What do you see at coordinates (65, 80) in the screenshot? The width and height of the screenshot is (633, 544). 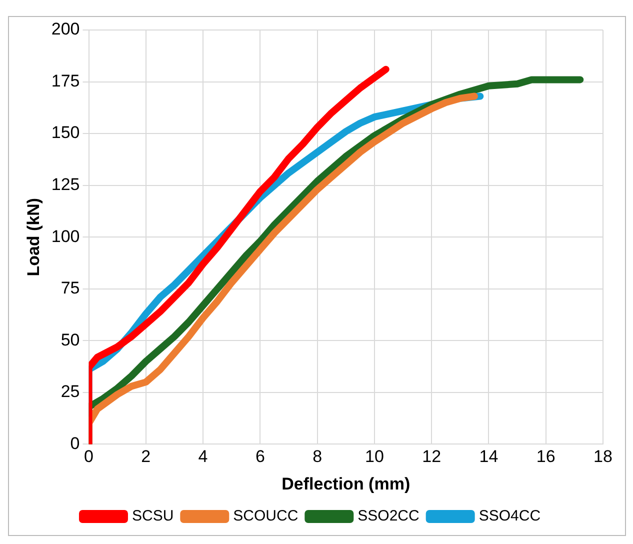 I see `y-tick-label: 175` at bounding box center [65, 80].